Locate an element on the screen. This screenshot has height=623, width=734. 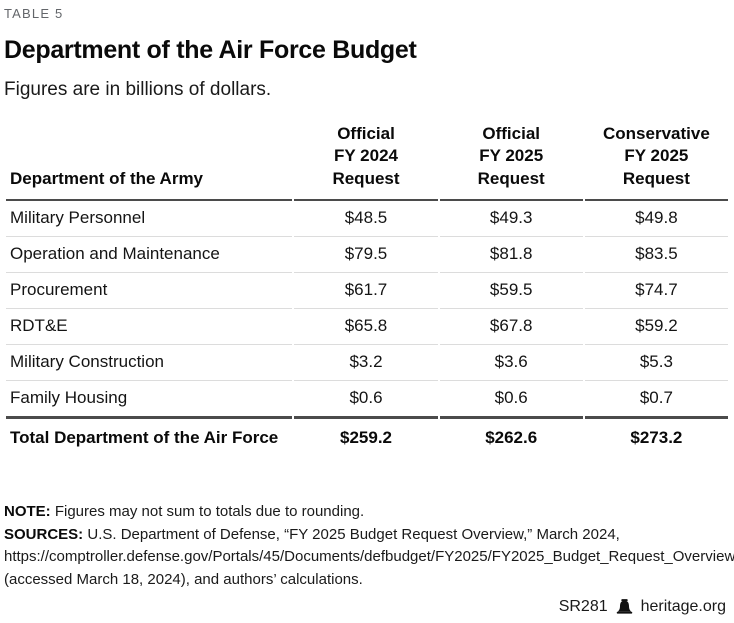
column-header-official-fy2025: Official FY 2025 Request is located at coordinates (511, 162).